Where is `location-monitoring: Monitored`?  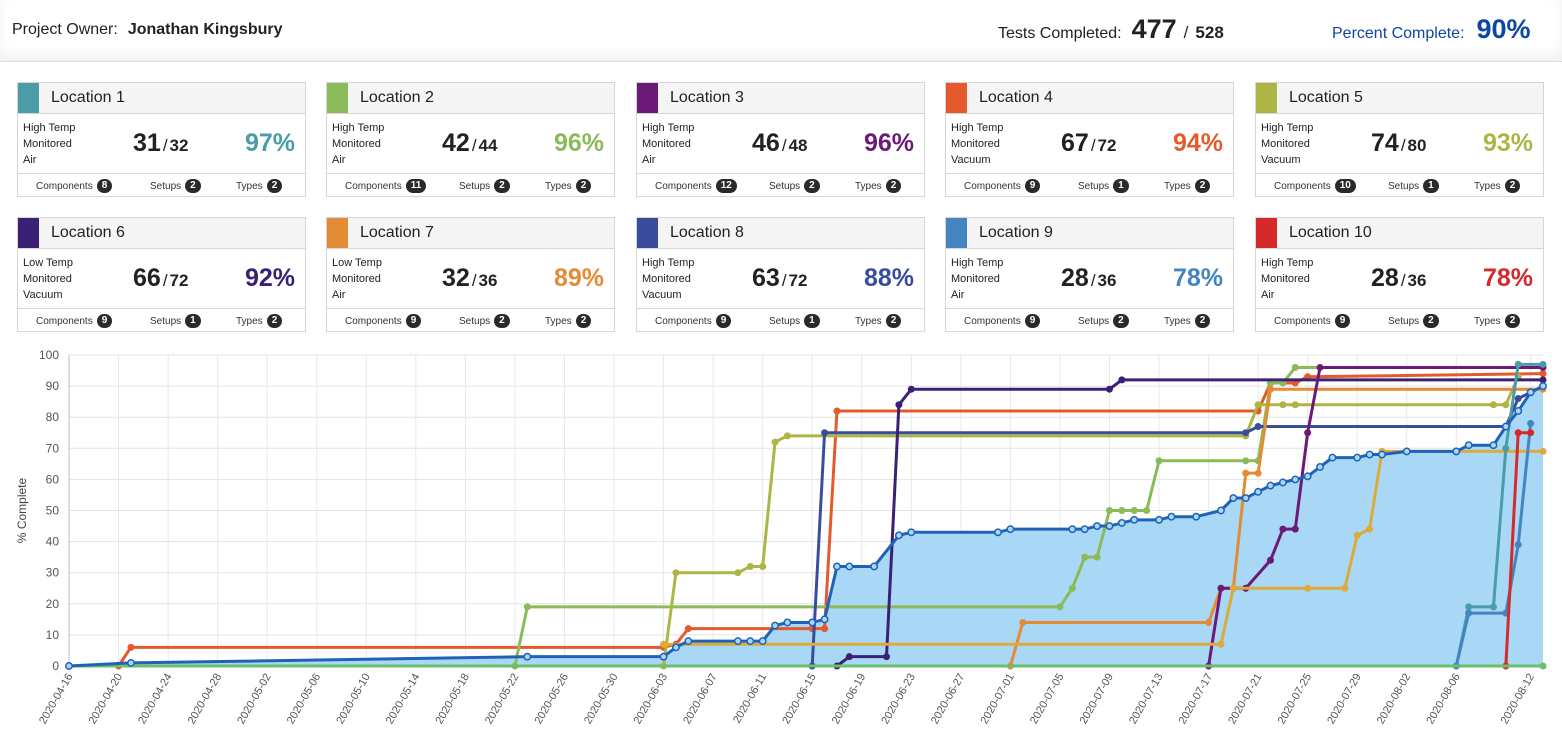
location-monitoring: Monitored is located at coordinates (975, 279).